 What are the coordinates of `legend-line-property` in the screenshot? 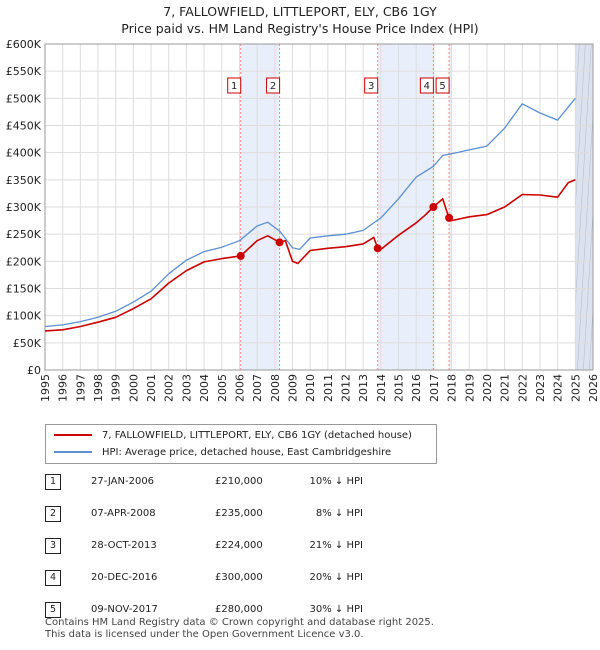 It's located at (73, 435).